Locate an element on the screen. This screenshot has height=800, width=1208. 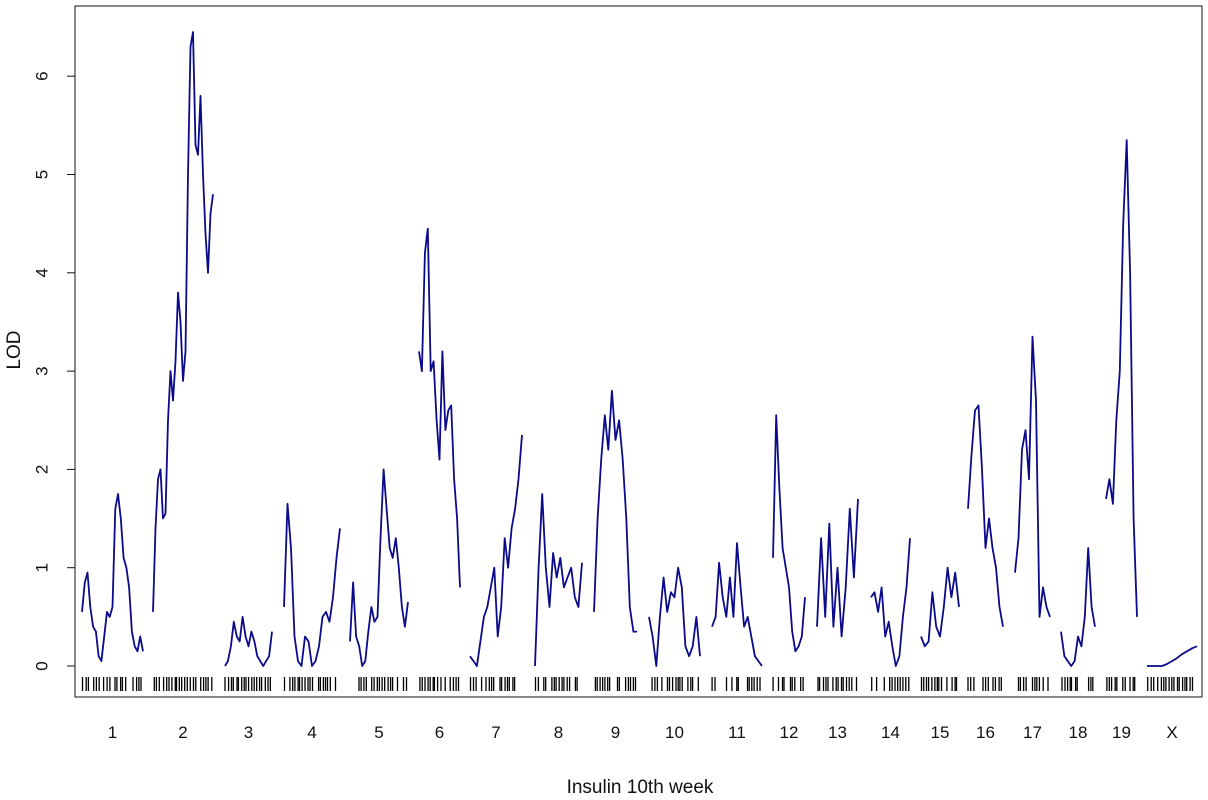
chromosome-label: 16 is located at coordinates (985, 732).